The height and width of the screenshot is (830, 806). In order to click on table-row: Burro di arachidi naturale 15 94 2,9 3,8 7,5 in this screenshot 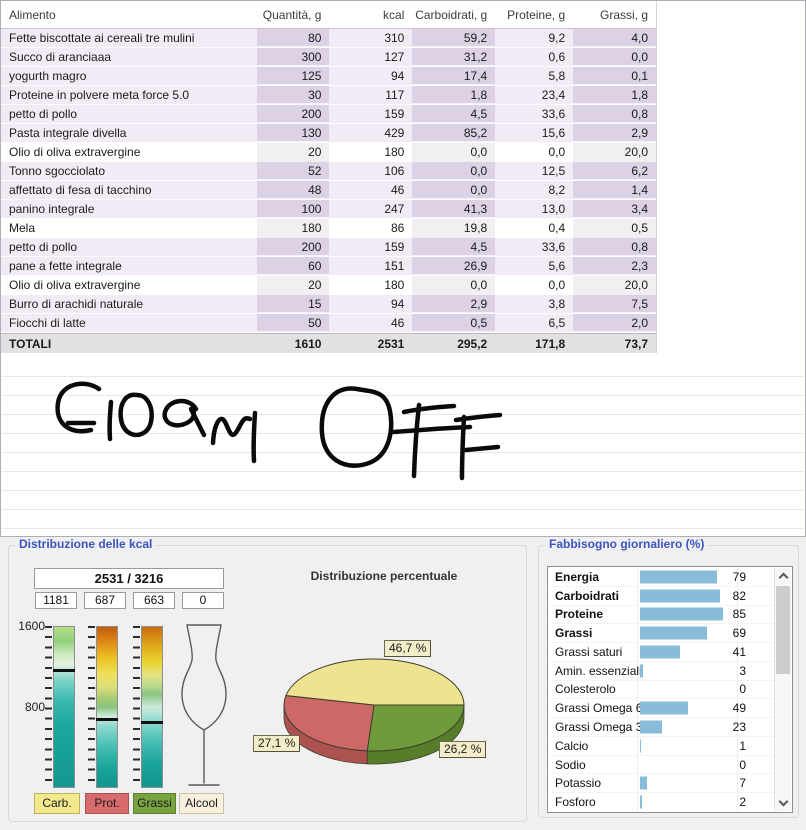, I will do `click(328, 304)`.